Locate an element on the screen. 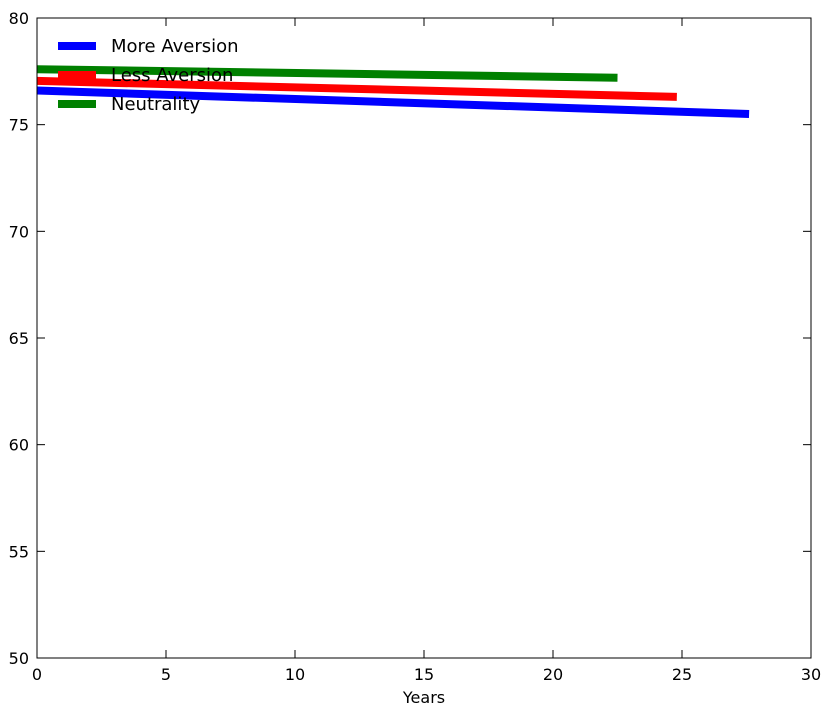 Image resolution: width=832 pixels, height=722 pixels. legend: More Aversion Less Aversion Neutrality is located at coordinates (148, 75).